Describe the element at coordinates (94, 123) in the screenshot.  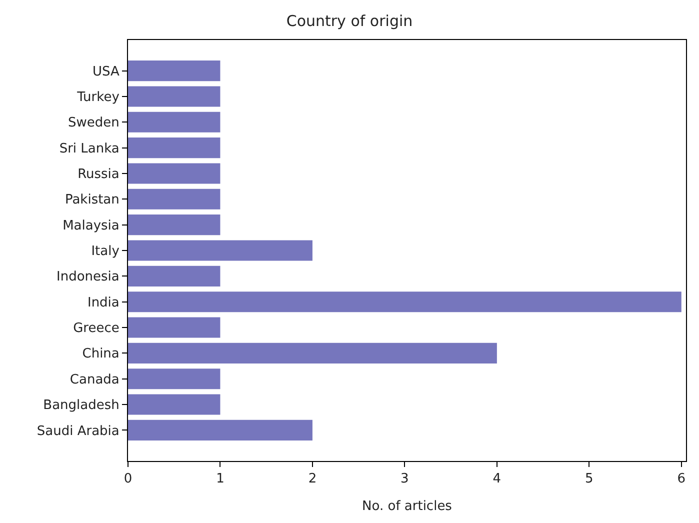
I see `y-tick-label: Sweden` at that location.